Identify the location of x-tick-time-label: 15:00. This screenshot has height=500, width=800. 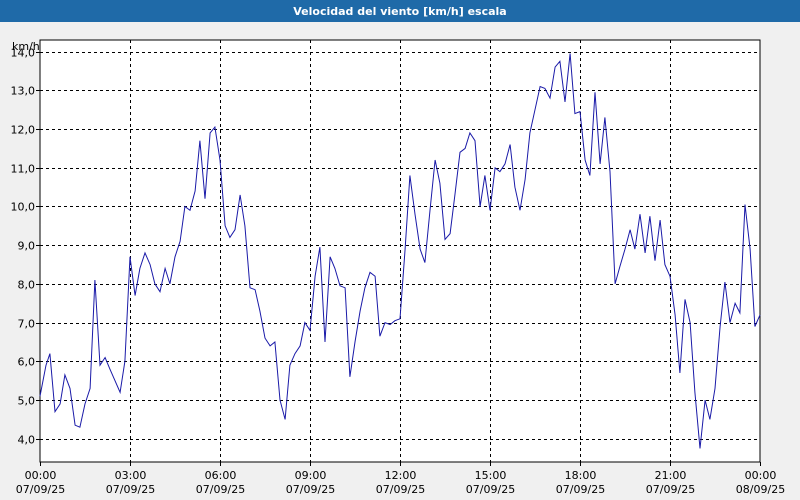
(491, 475).